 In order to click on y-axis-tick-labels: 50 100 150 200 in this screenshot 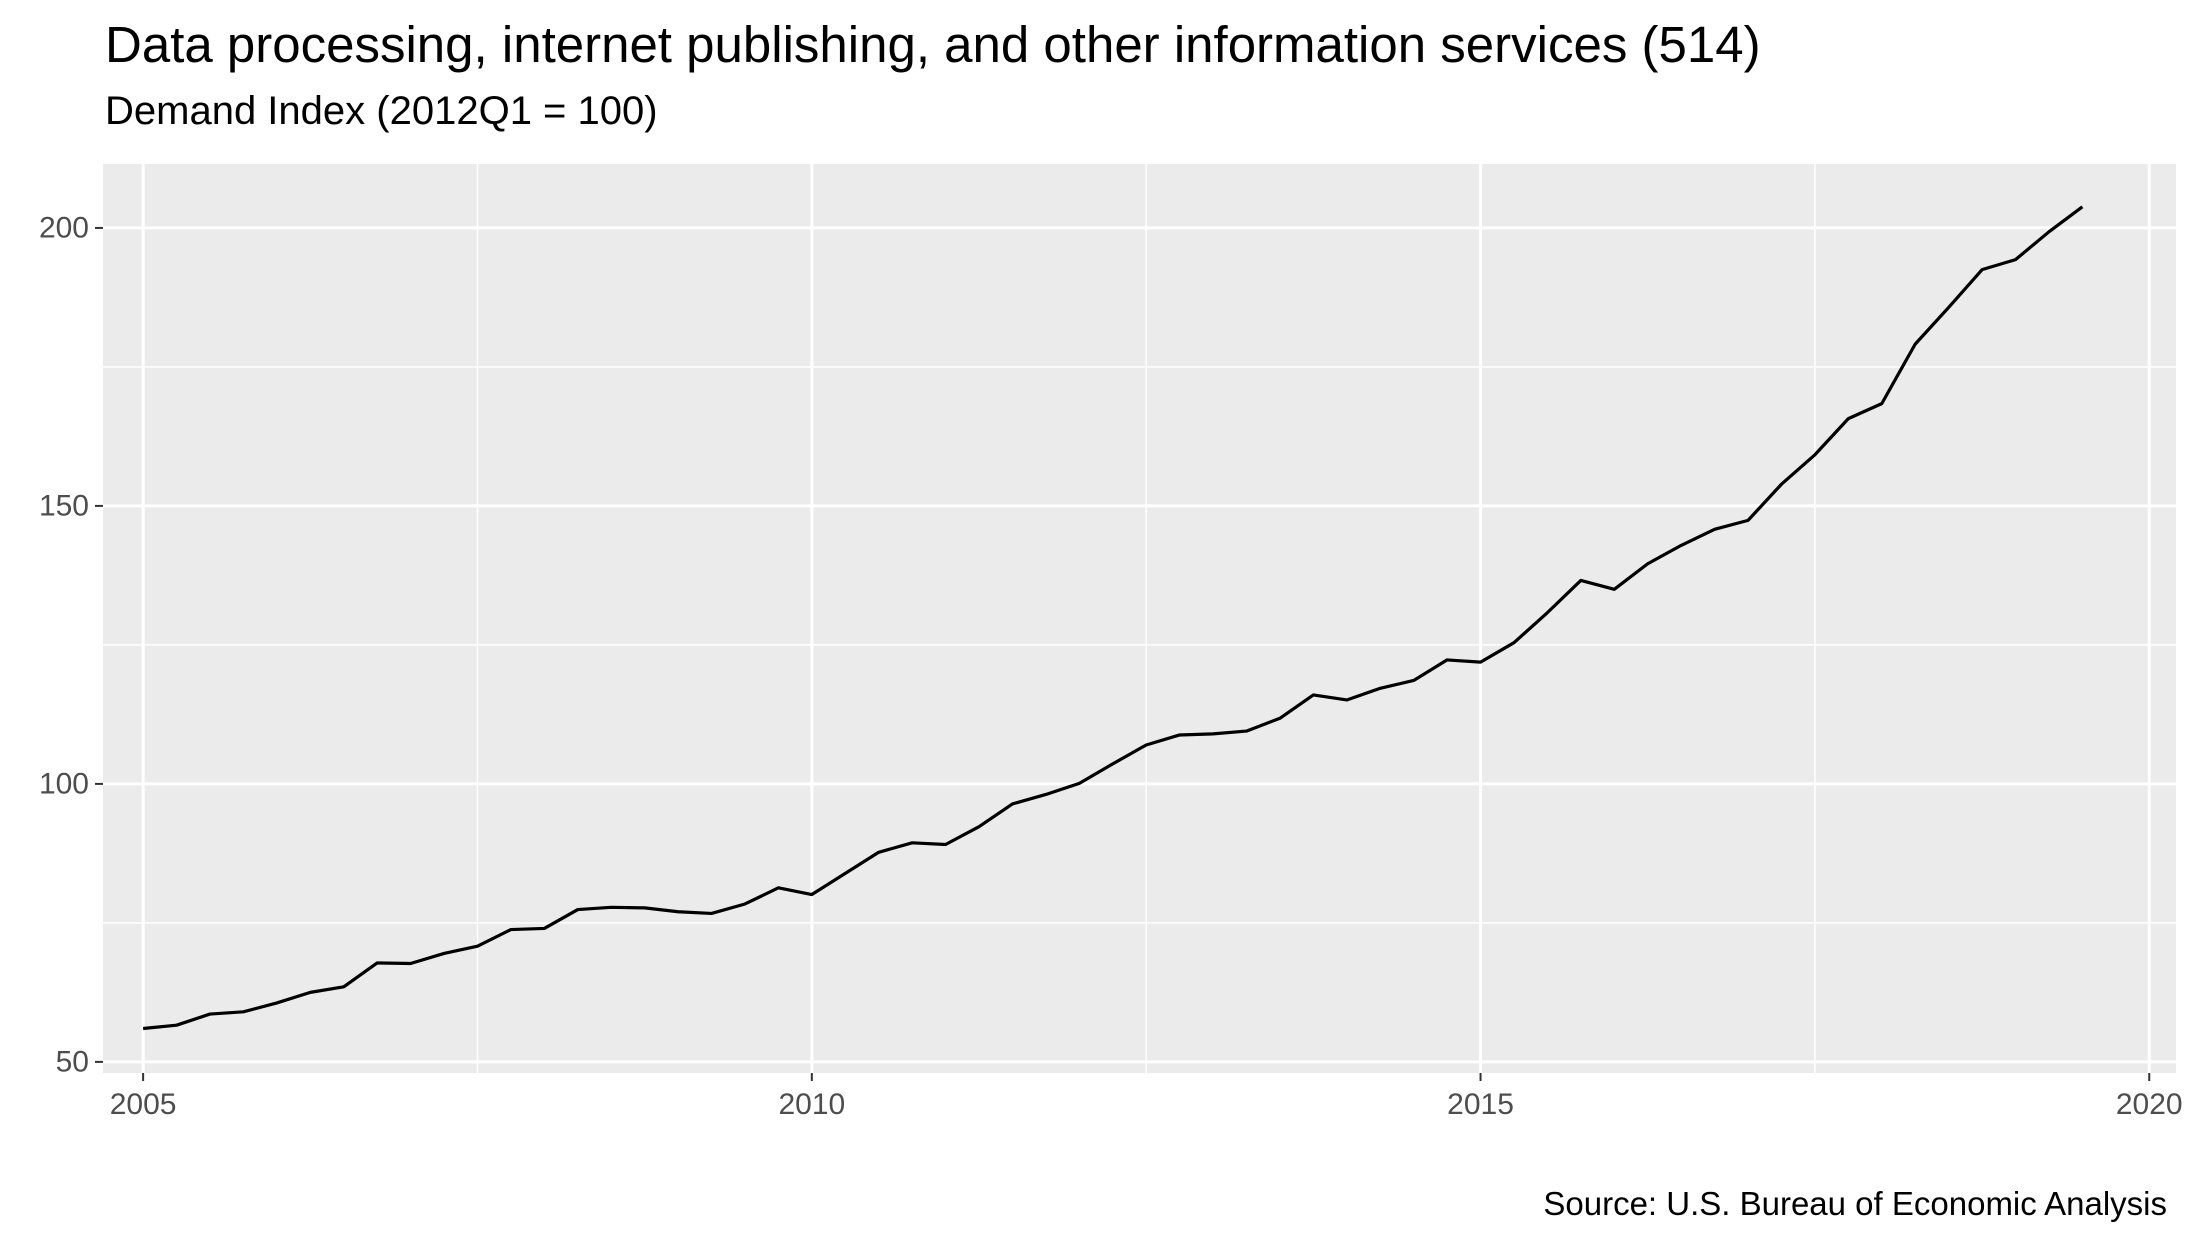, I will do `click(64, 644)`.